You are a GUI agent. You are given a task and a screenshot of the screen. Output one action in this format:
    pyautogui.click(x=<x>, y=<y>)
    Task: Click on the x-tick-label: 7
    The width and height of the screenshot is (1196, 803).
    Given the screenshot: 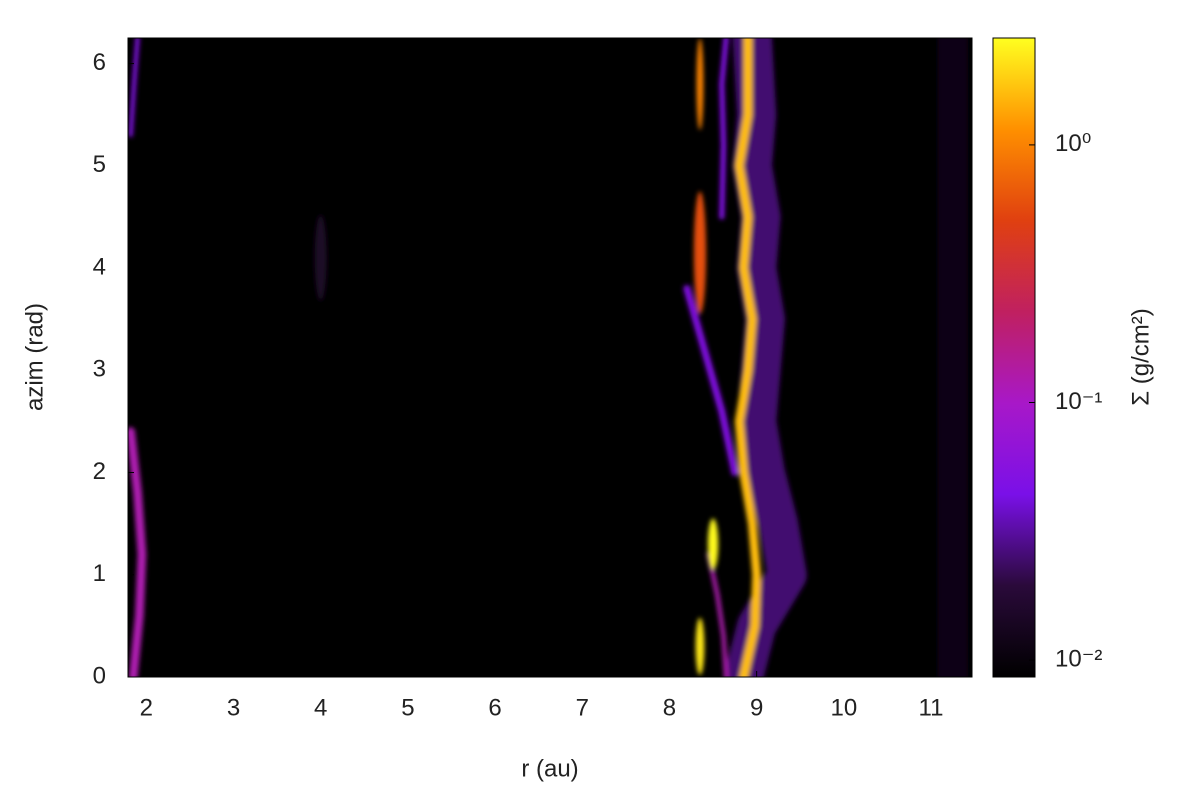 What is the action you would take?
    pyautogui.click(x=582, y=707)
    